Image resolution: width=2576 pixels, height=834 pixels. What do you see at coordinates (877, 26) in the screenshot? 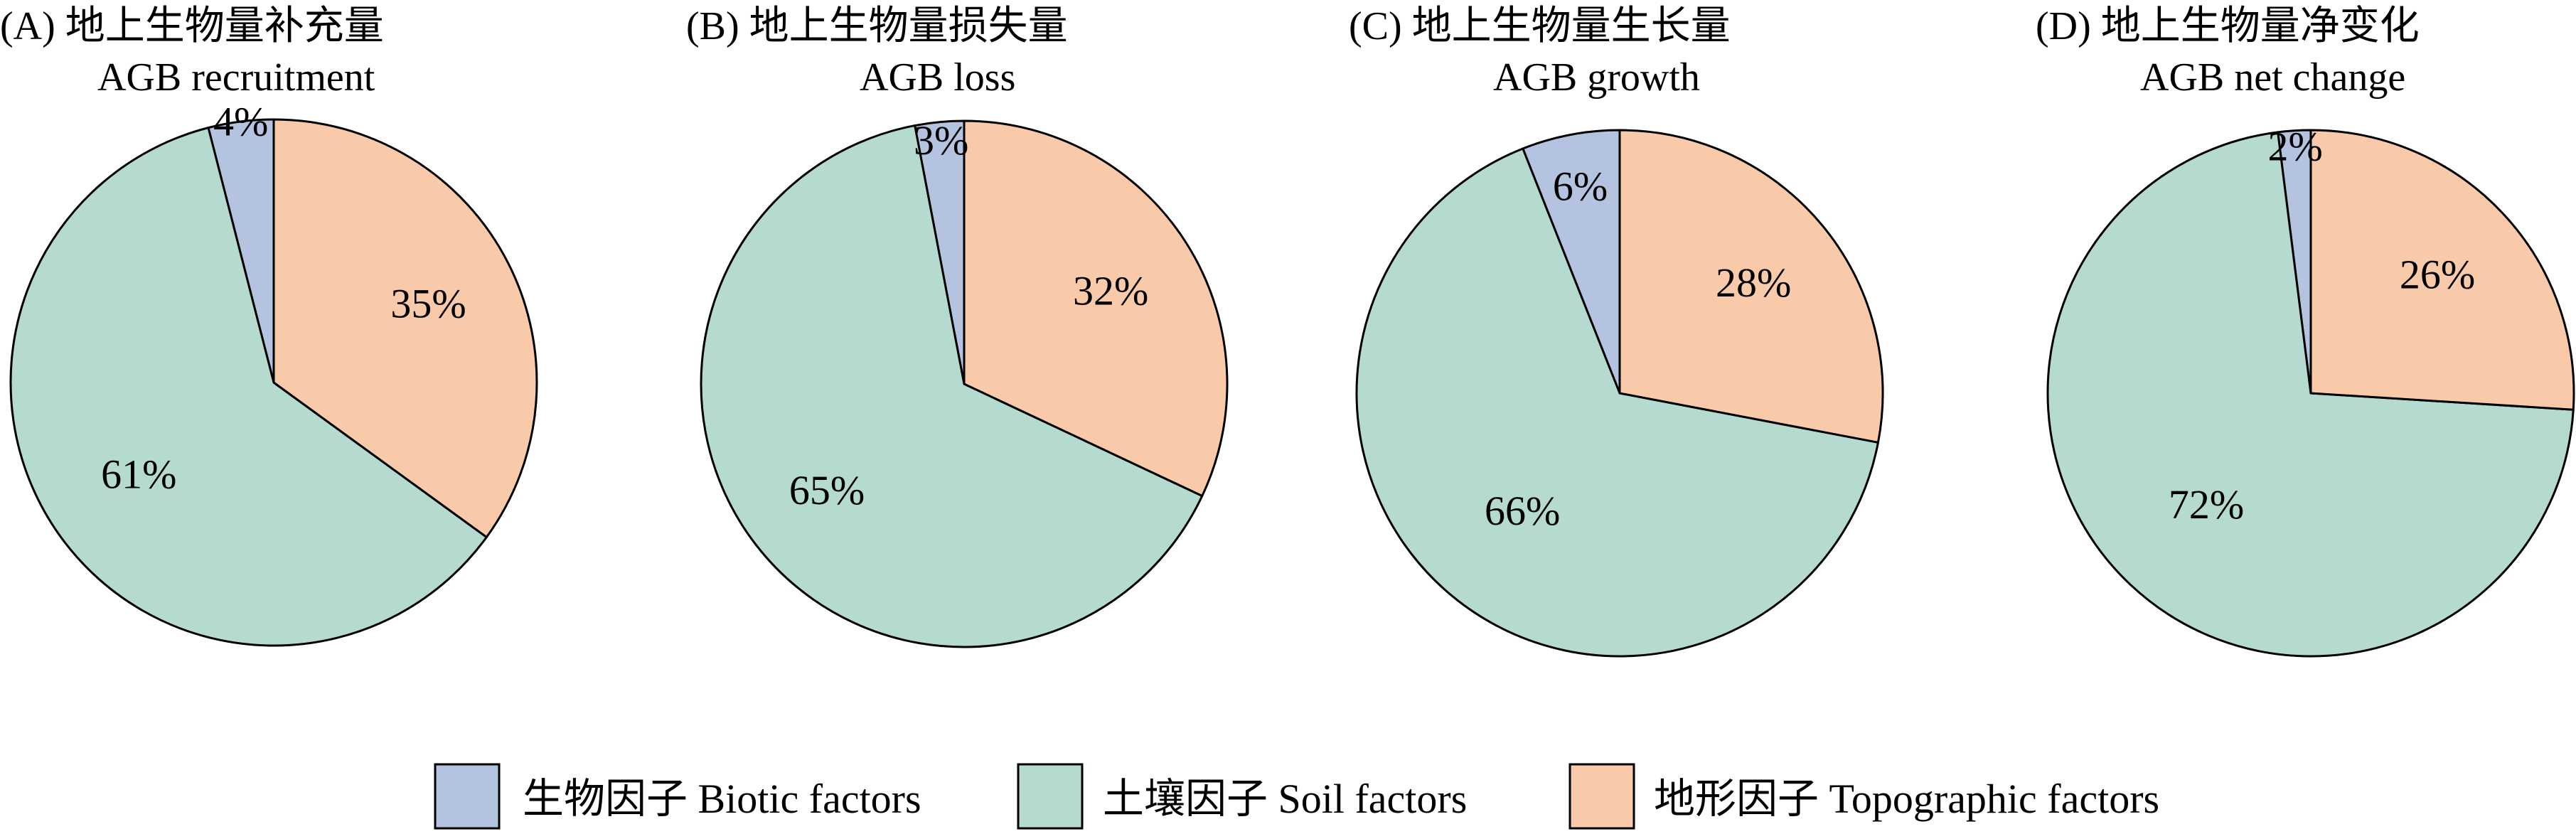
I see `panel-b-title: (B) 地上生物量损失量` at bounding box center [877, 26].